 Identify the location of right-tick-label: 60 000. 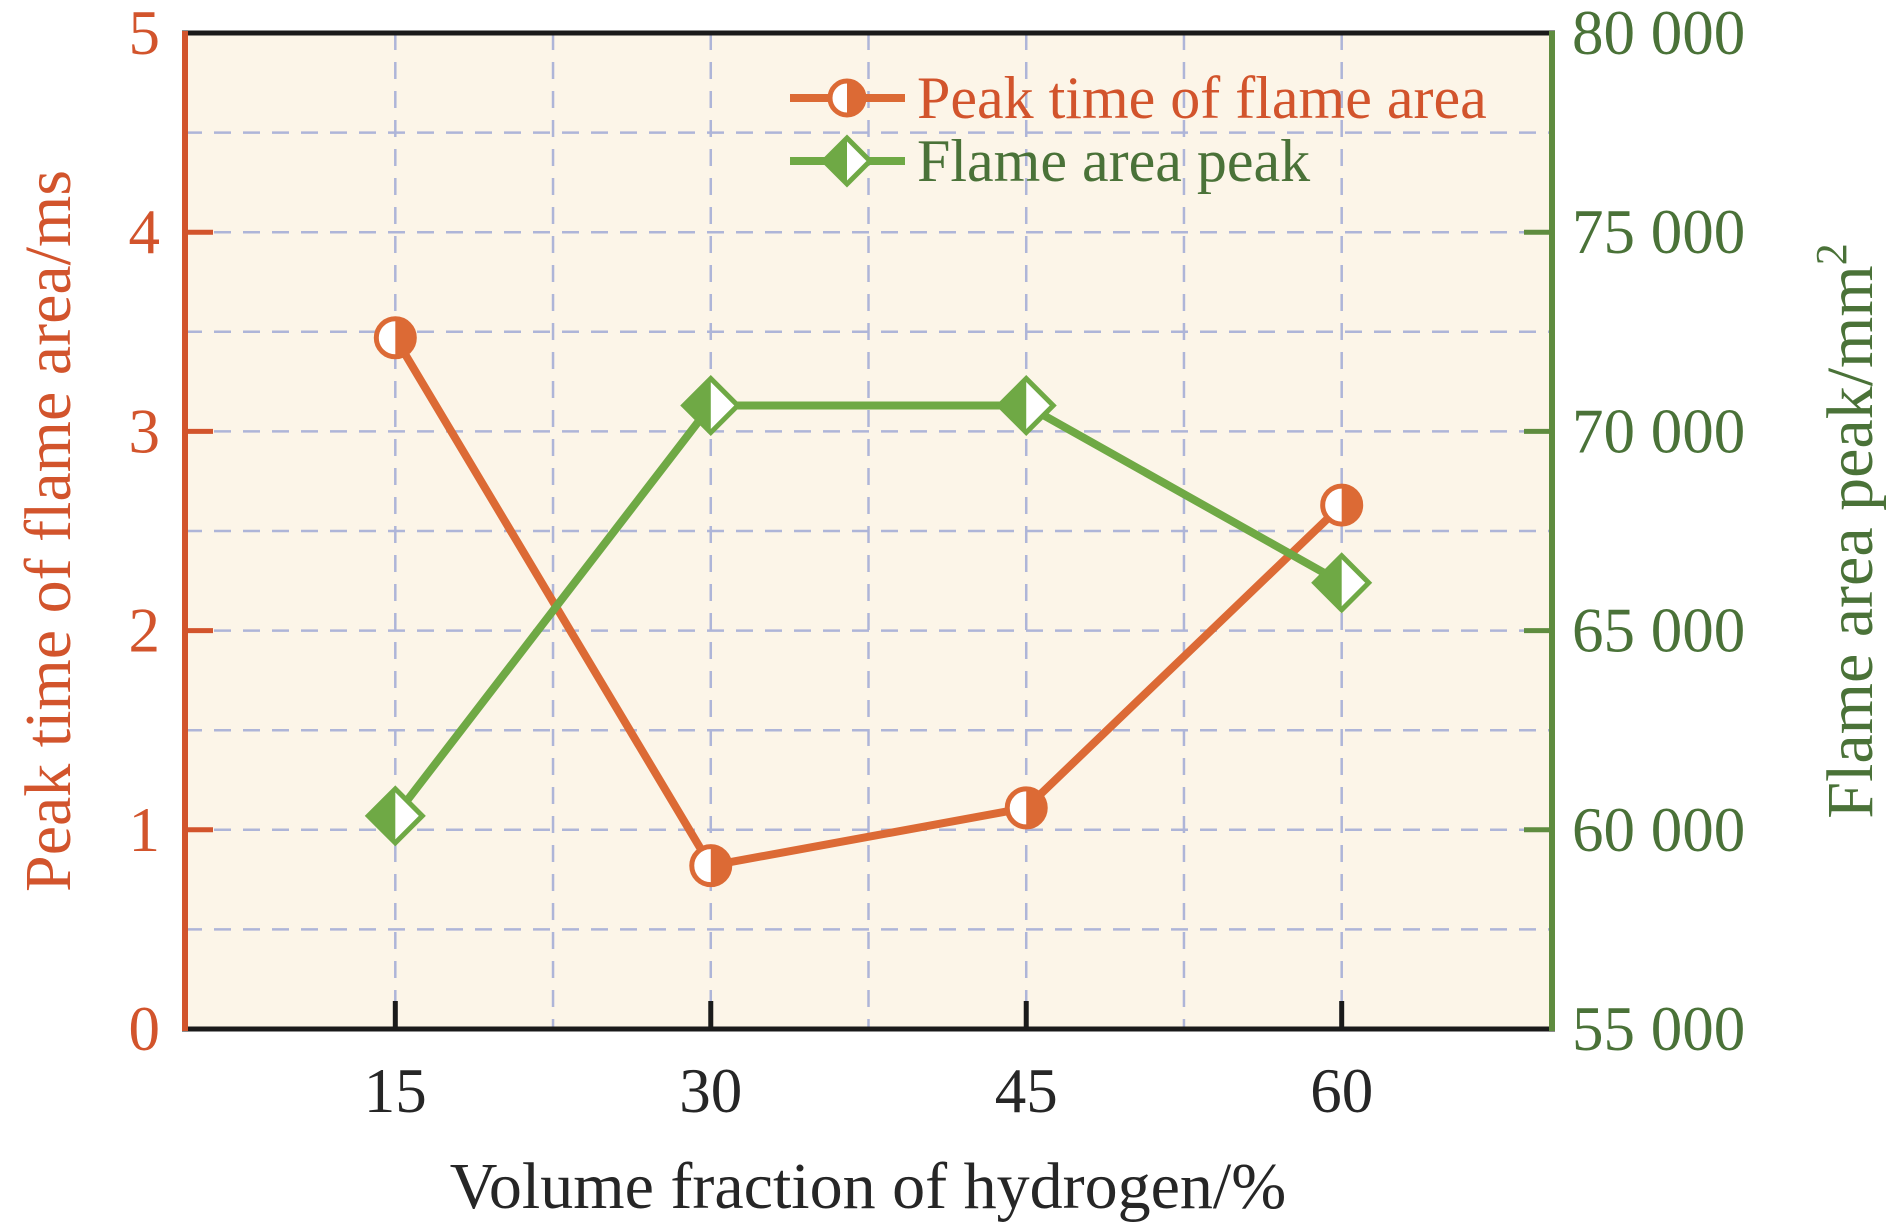
(1658, 830).